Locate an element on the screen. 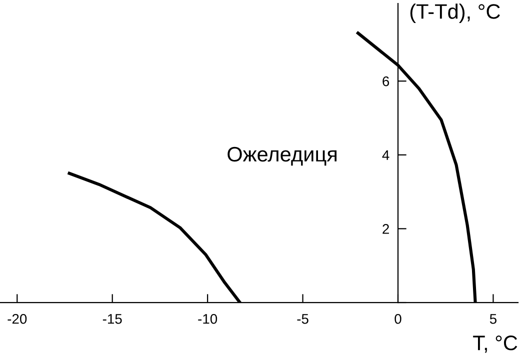 This screenshot has width=519, height=358. y-axis-title: (T-Td), °C is located at coordinates (455, 13).